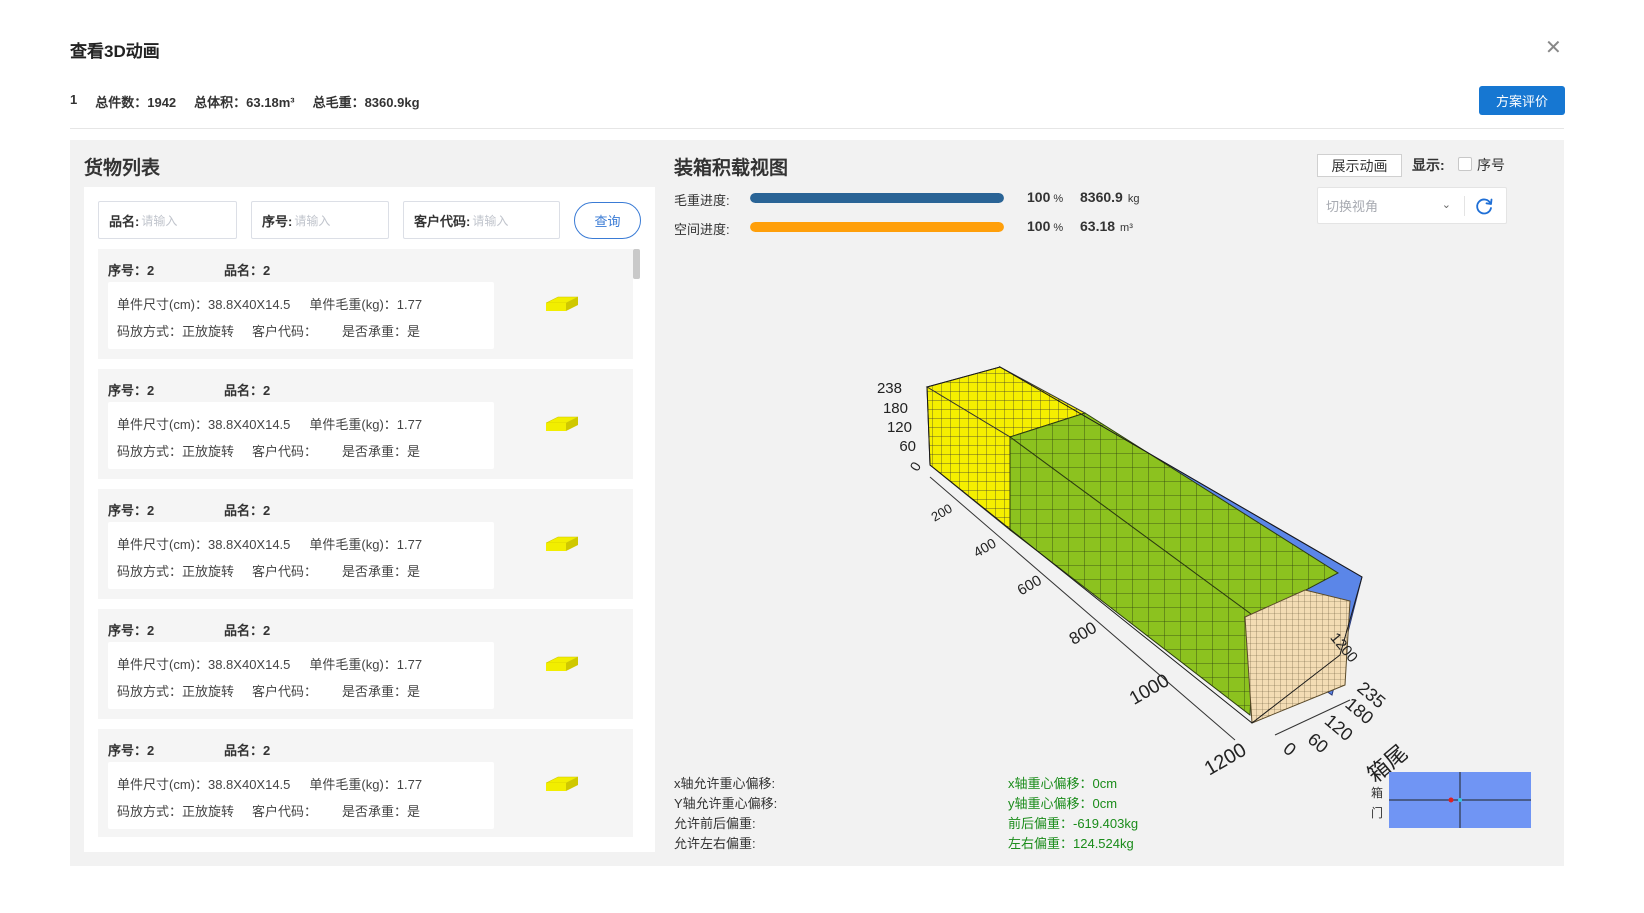 This screenshot has width=1644, height=913. Describe the element at coordinates (1297, 656) in the screenshot. I see `cargo-block-rear` at that location.